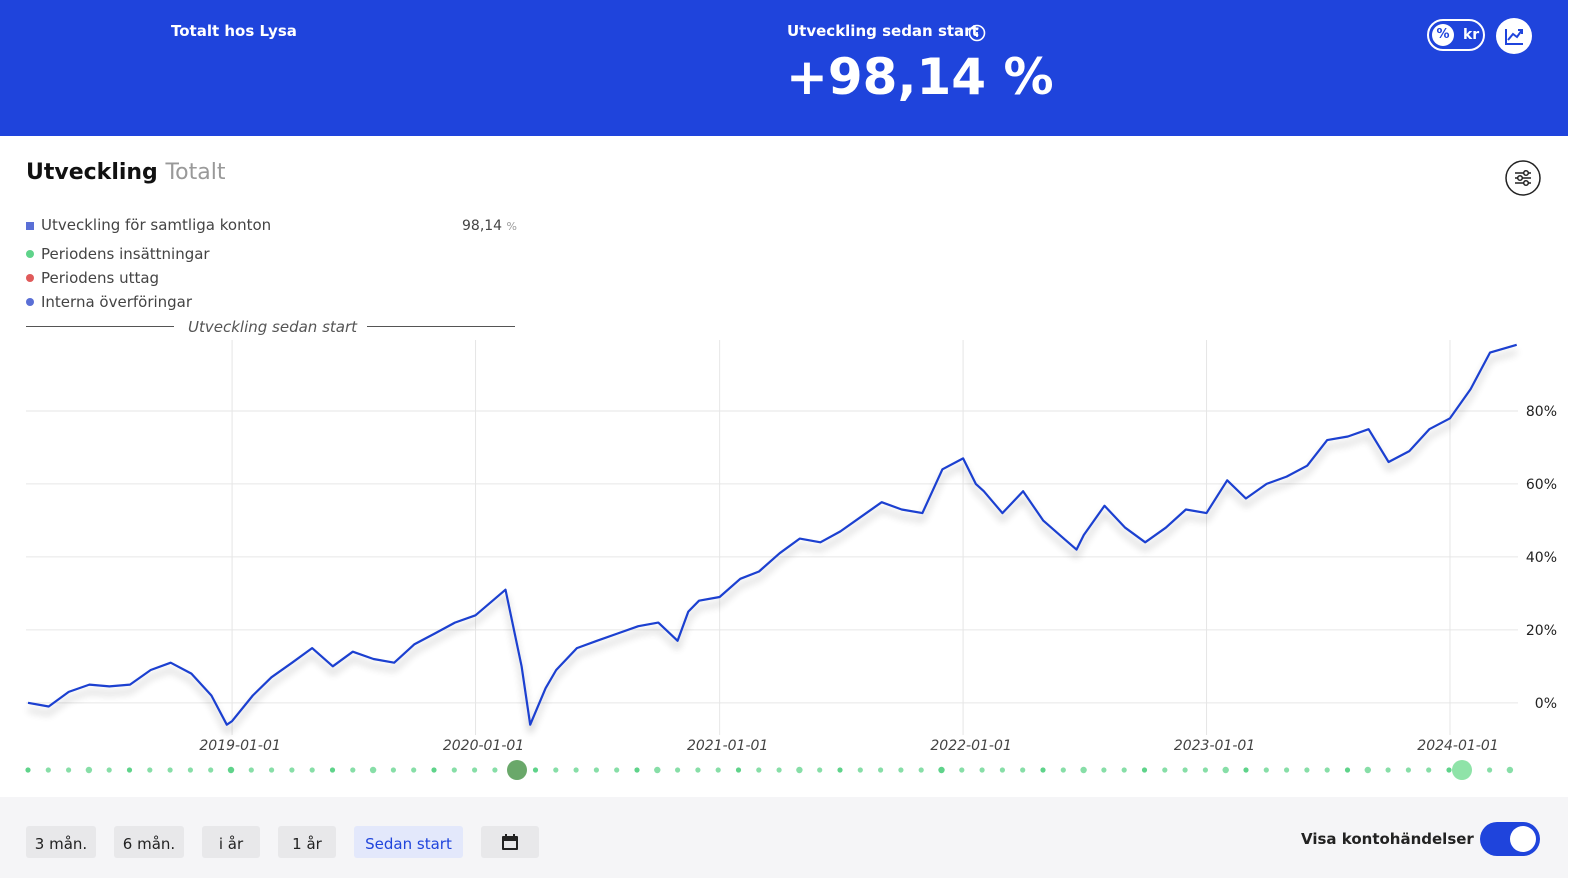 This screenshot has height=878, width=1585. I want to click on legend-series: Utveckling för samtliga konton, so click(148, 225).